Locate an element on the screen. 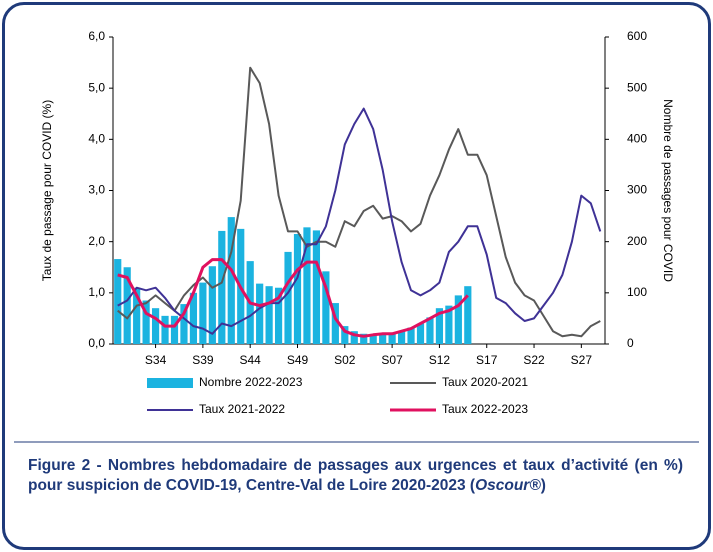 This screenshot has height=552, width=713. x-tick-label: S17 is located at coordinates (487, 360).